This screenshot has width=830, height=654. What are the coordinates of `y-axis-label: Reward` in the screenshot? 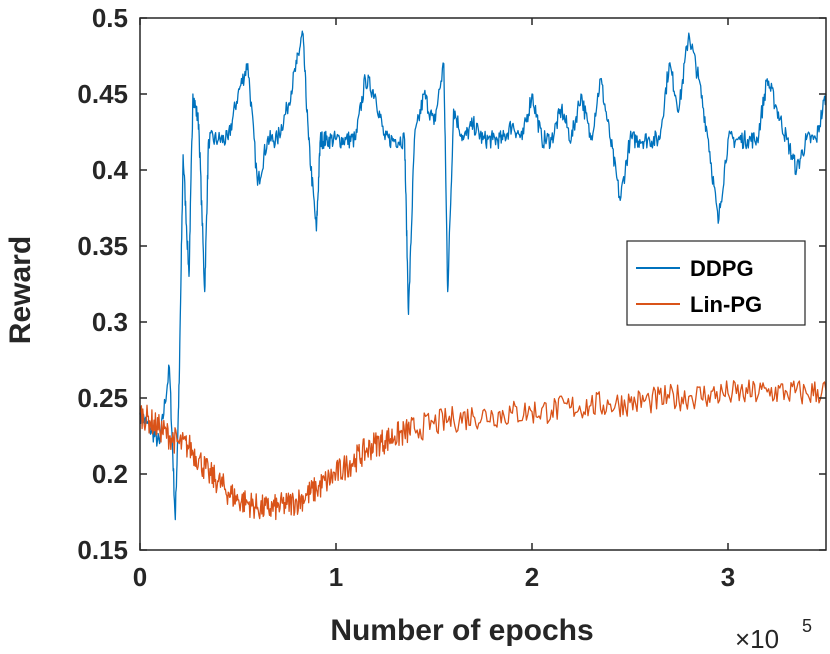 It's located at (20, 290).